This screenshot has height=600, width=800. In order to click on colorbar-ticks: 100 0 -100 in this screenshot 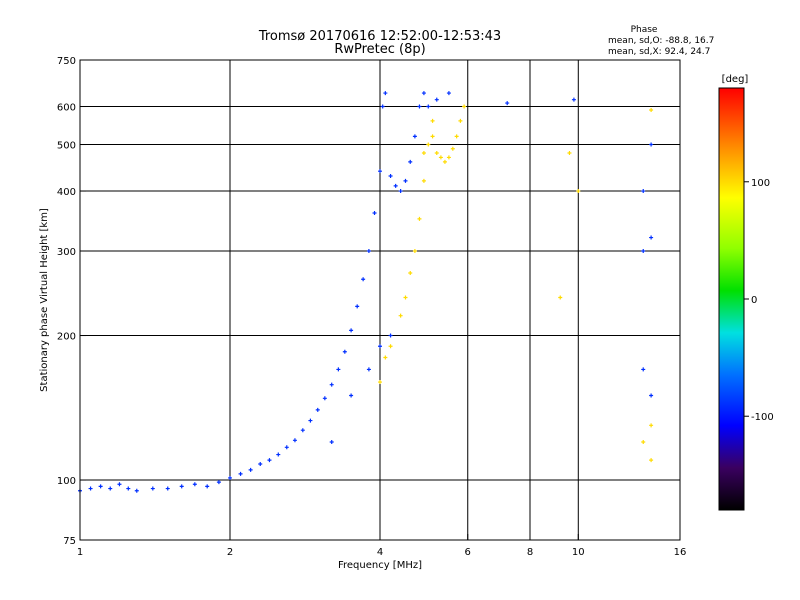, I will do `click(759, 300)`.